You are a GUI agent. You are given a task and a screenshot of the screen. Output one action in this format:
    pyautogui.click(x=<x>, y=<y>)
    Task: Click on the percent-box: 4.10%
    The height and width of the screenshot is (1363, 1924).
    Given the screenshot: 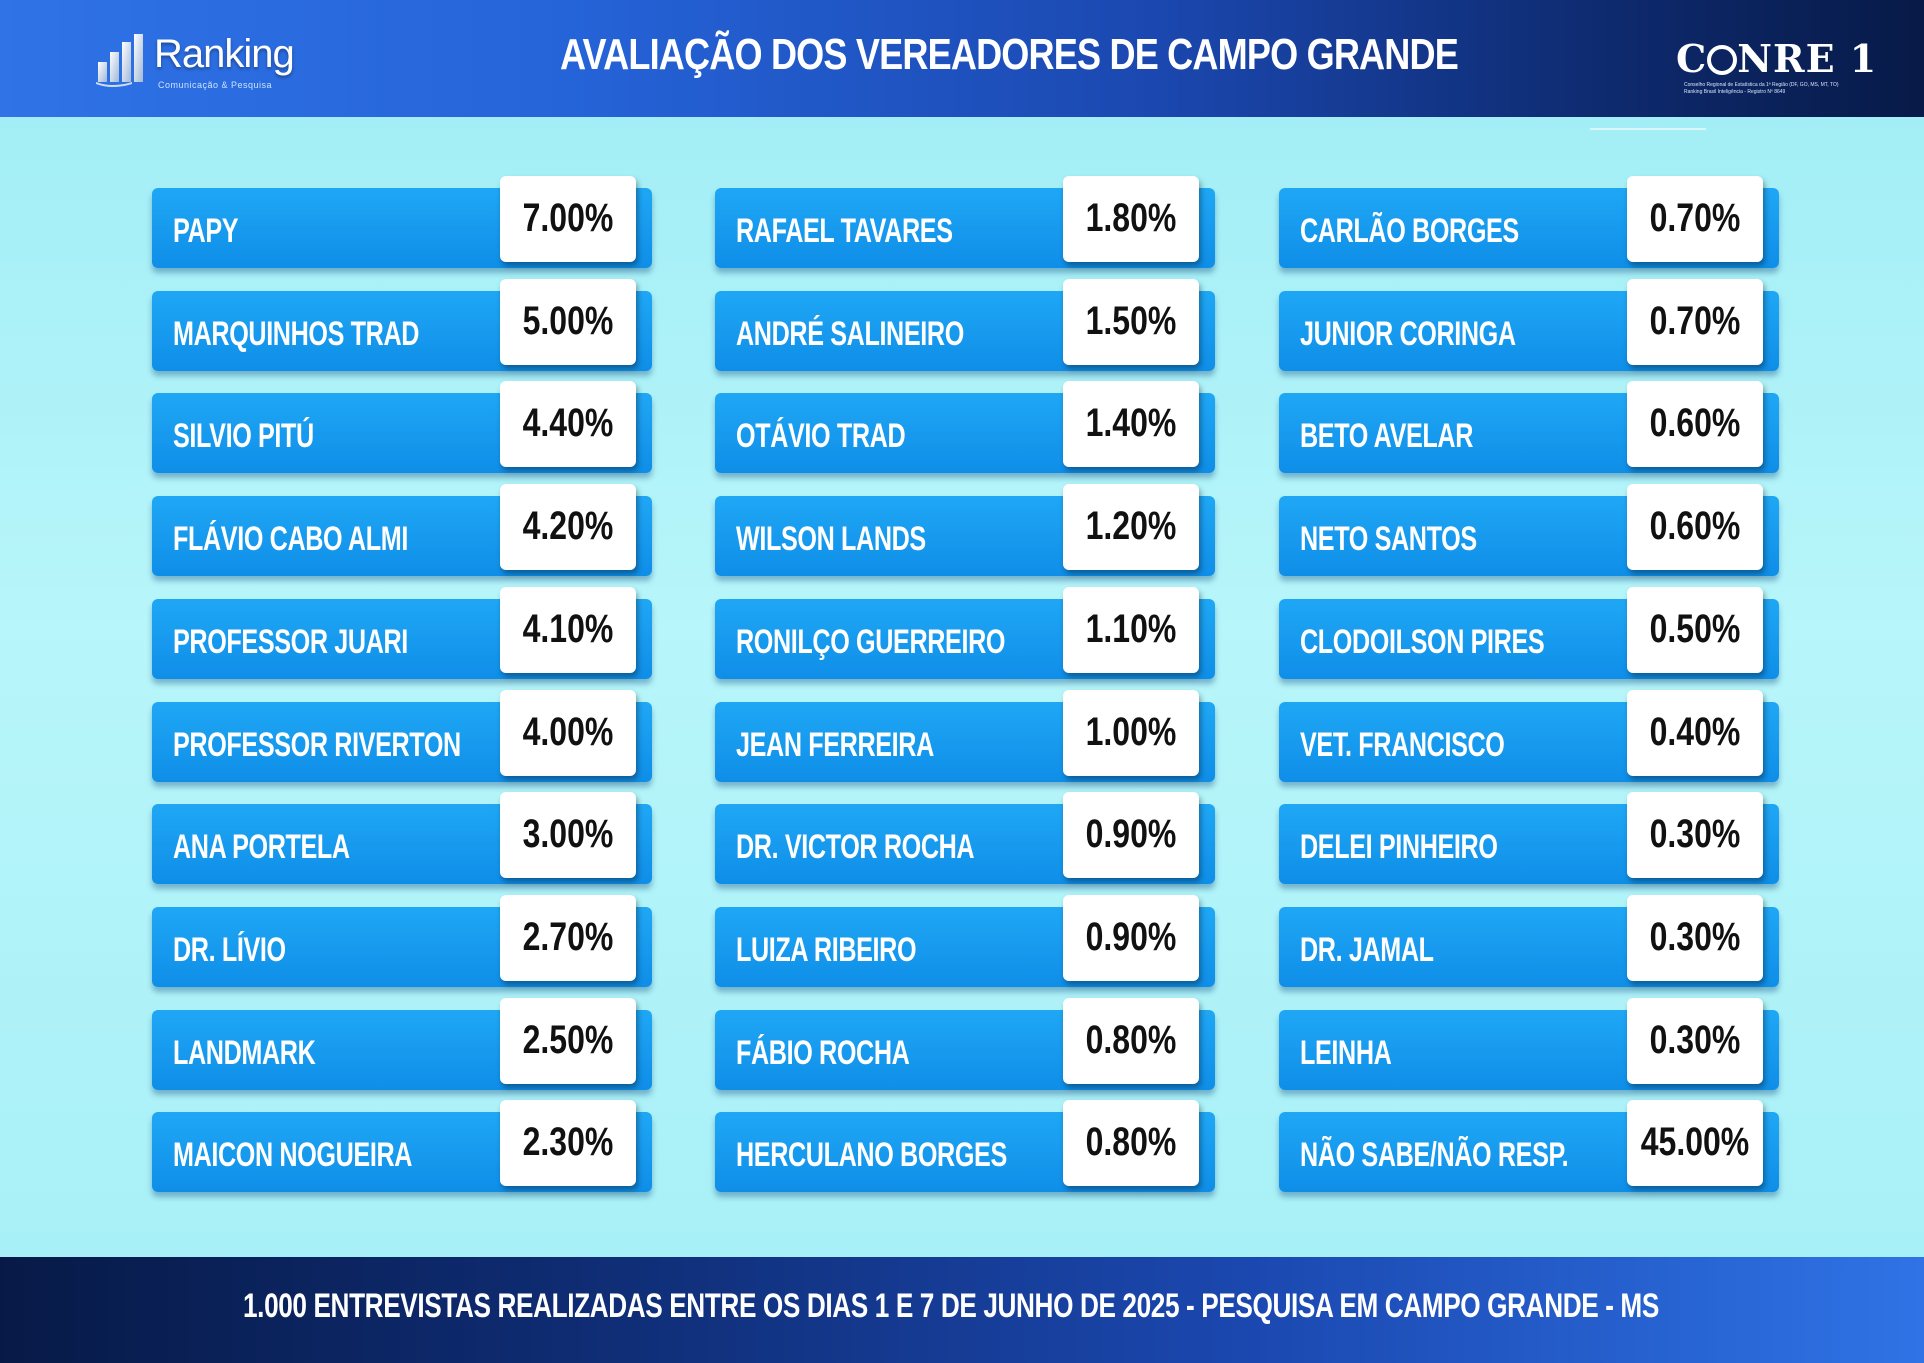 What is the action you would take?
    pyautogui.click(x=568, y=629)
    